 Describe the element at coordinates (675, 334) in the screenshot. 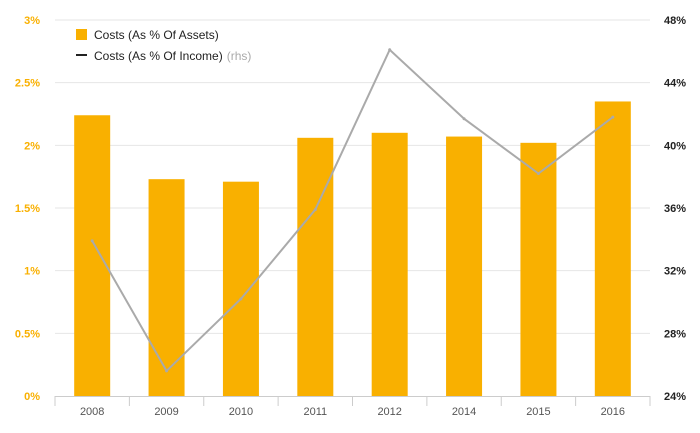

I see `y-right-tick-label: 28%` at that location.